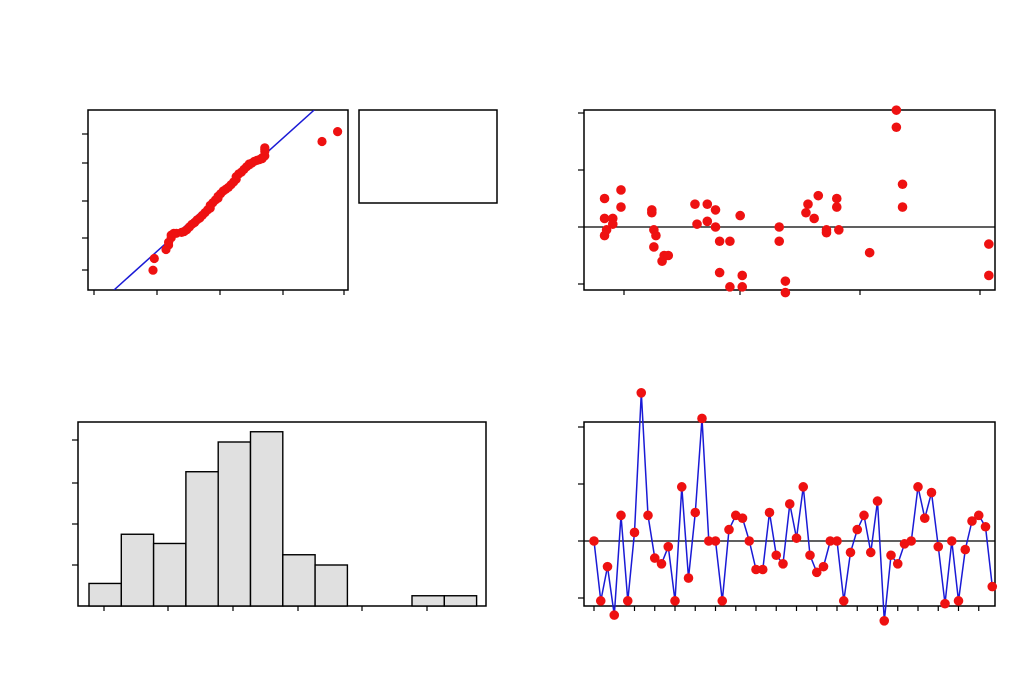  I want to click on residuals-vs-fitted-plot, so click(787, 201).